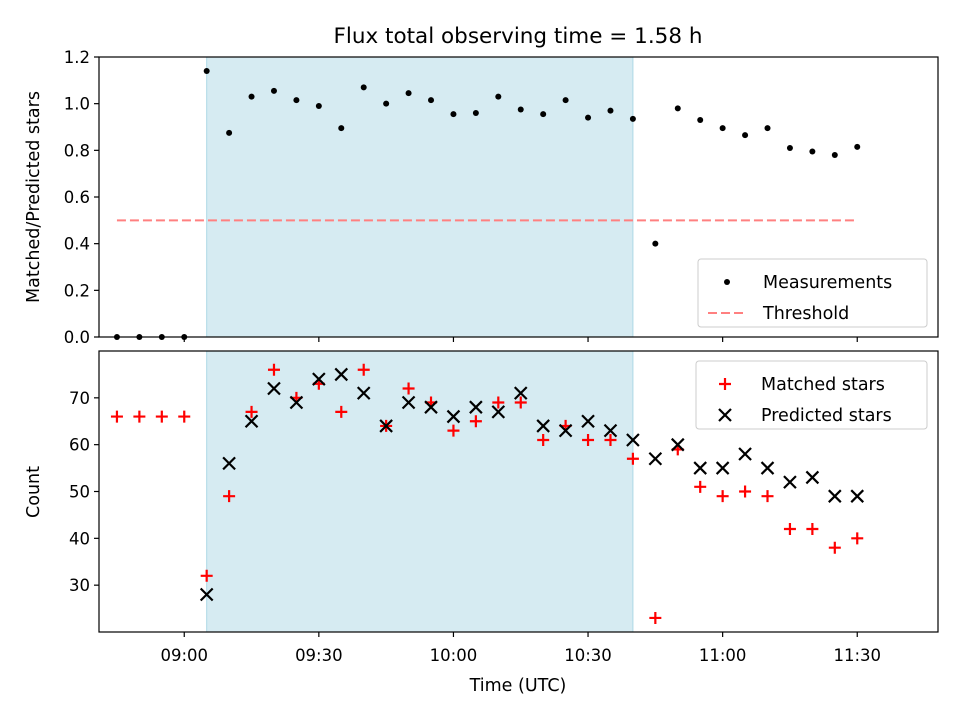 The width and height of the screenshot is (960, 720). What do you see at coordinates (79, 492) in the screenshot?
I see `bottom-ytick-label: 50` at bounding box center [79, 492].